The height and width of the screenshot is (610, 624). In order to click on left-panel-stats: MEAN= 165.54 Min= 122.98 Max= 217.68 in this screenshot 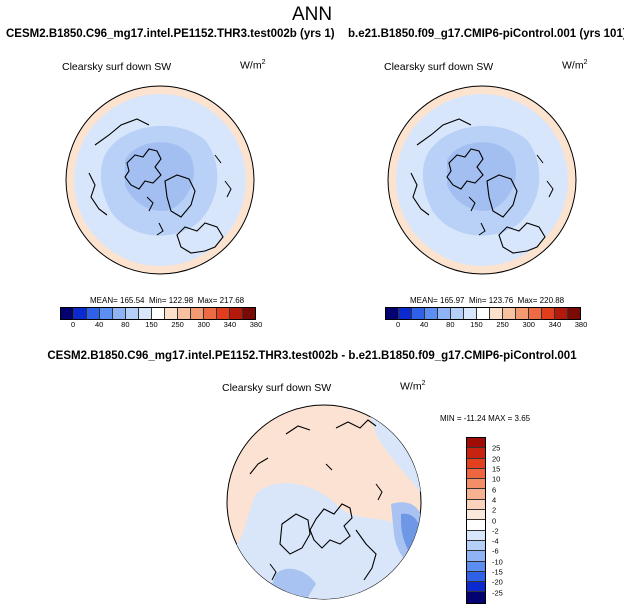, I will do `click(167, 300)`.